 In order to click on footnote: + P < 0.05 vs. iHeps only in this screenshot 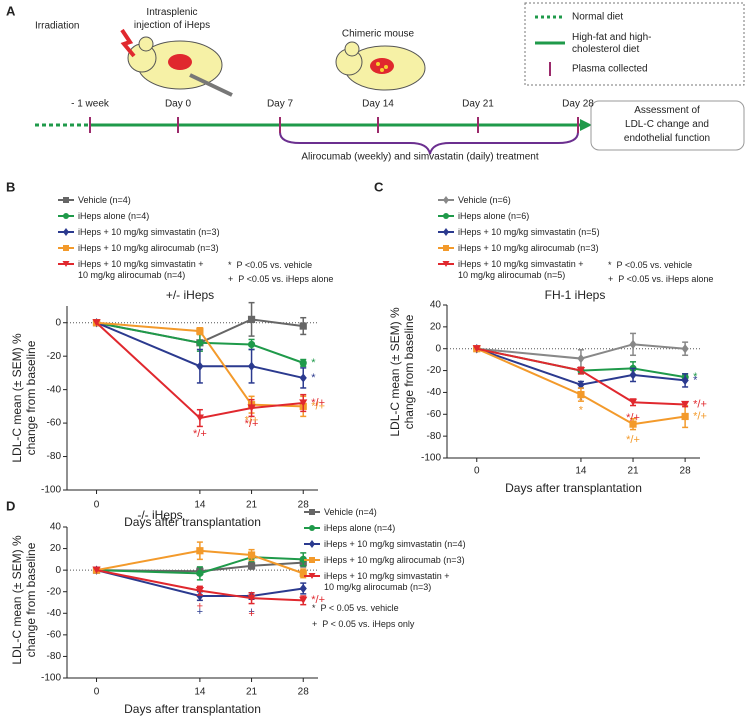, I will do `click(363, 624)`.